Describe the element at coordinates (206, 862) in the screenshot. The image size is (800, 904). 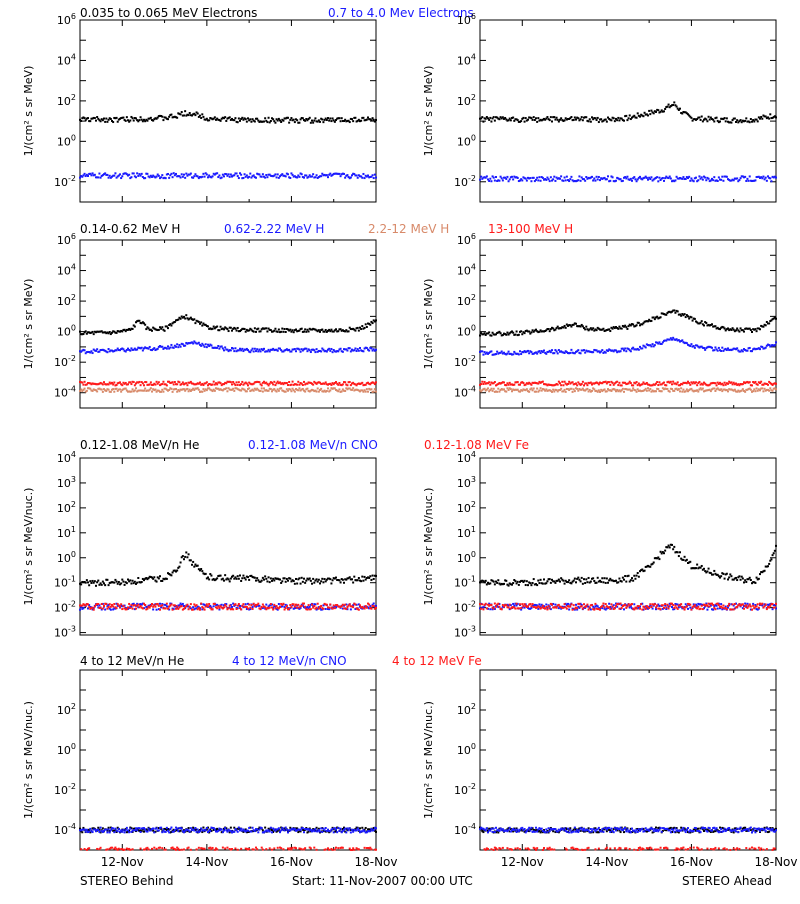
I see `panel-highheavy-behind-xtick-label: 14-Nov` at that location.